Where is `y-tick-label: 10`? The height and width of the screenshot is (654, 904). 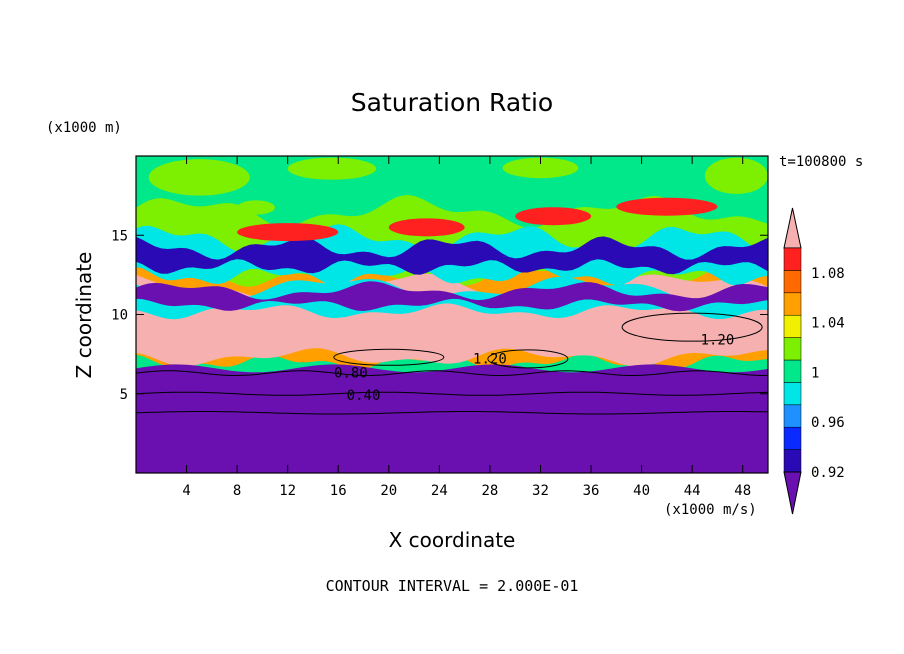 y-tick-label: 10 is located at coordinates (119, 316).